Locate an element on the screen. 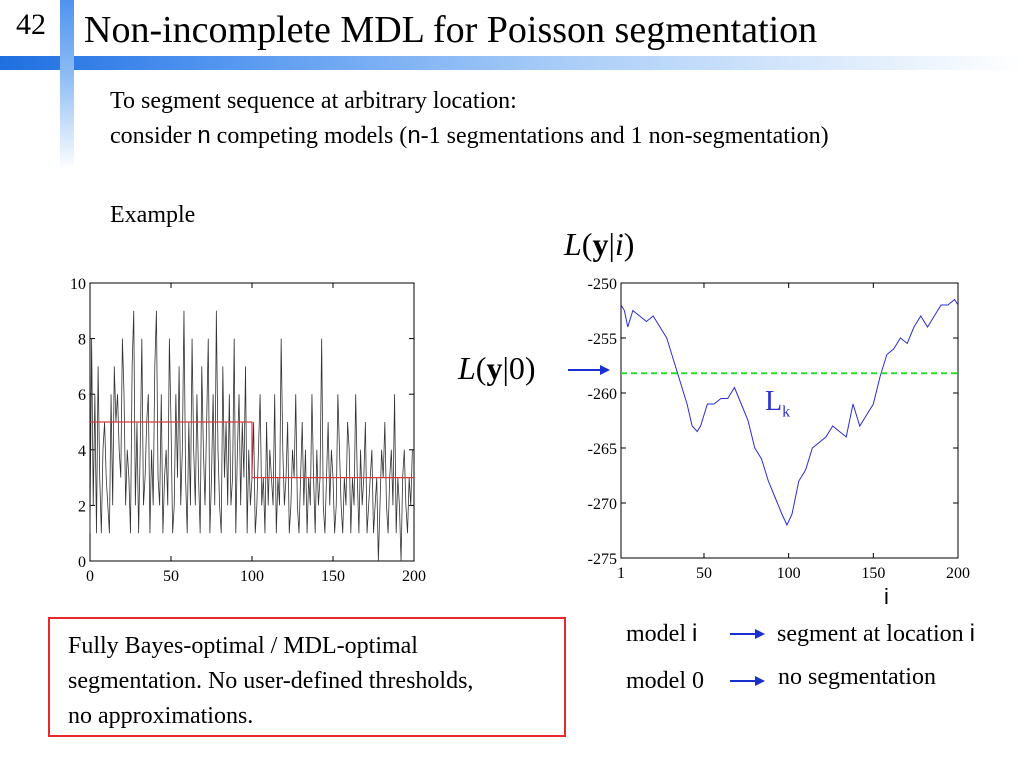 This screenshot has height=768, width=1024. legend-model-0: model 0 is located at coordinates (665, 681).